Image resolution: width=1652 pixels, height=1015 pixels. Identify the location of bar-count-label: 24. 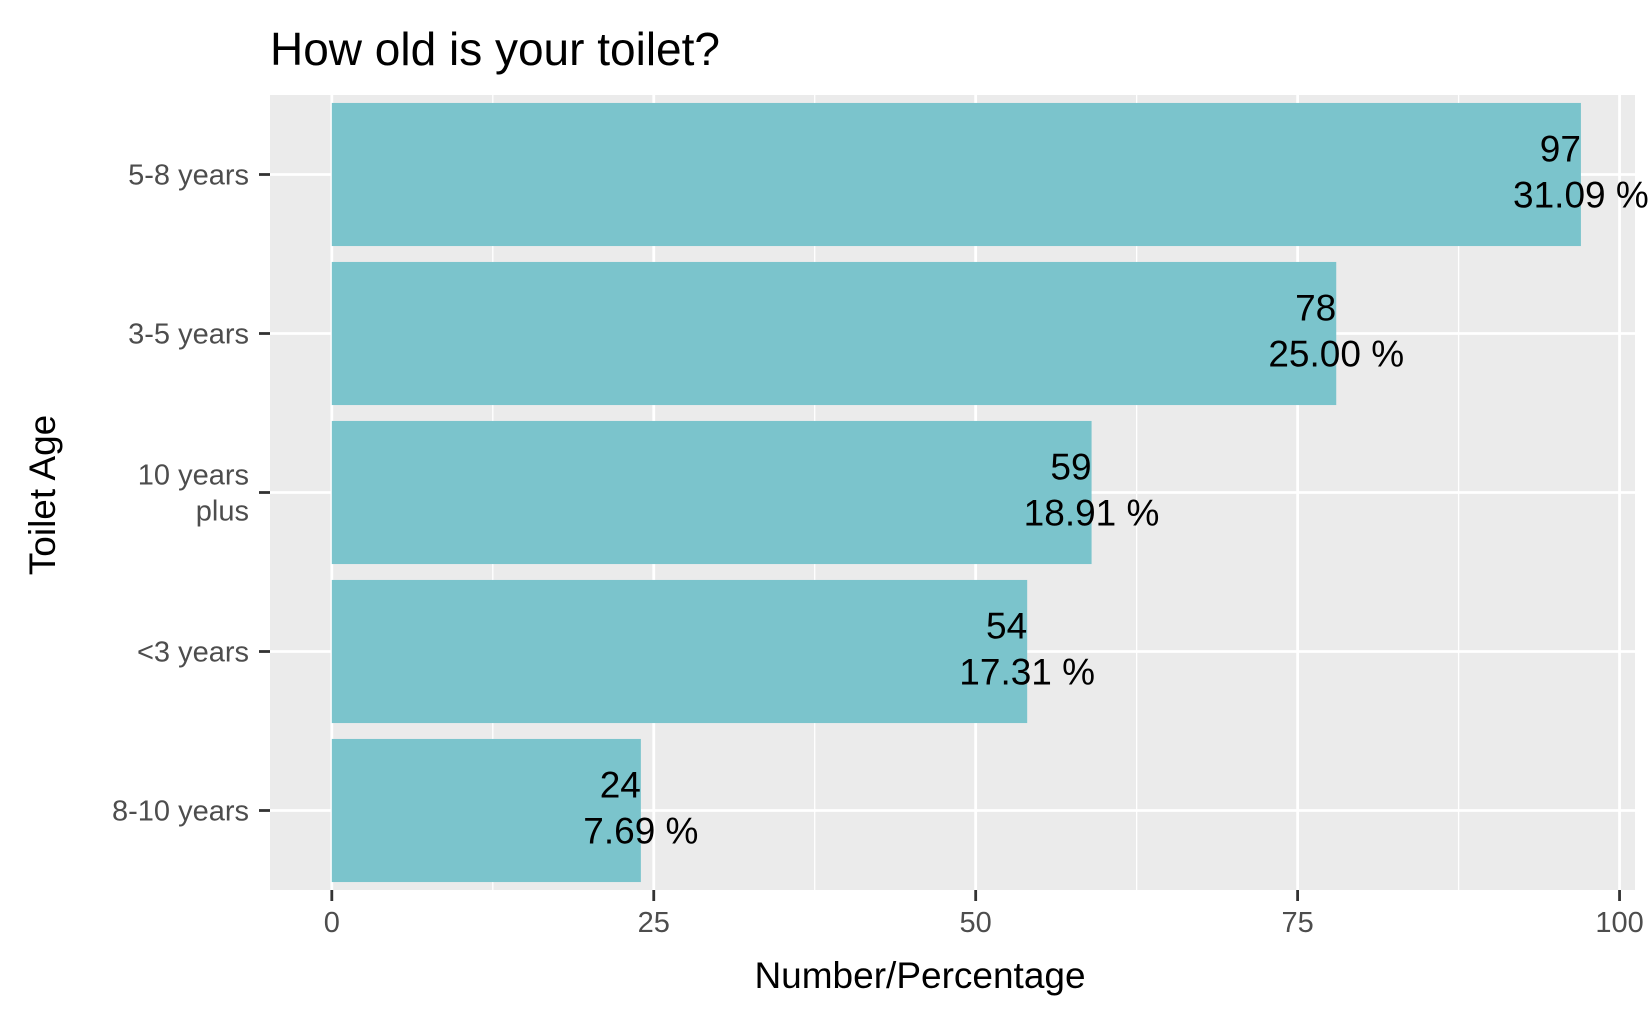
(620, 785).